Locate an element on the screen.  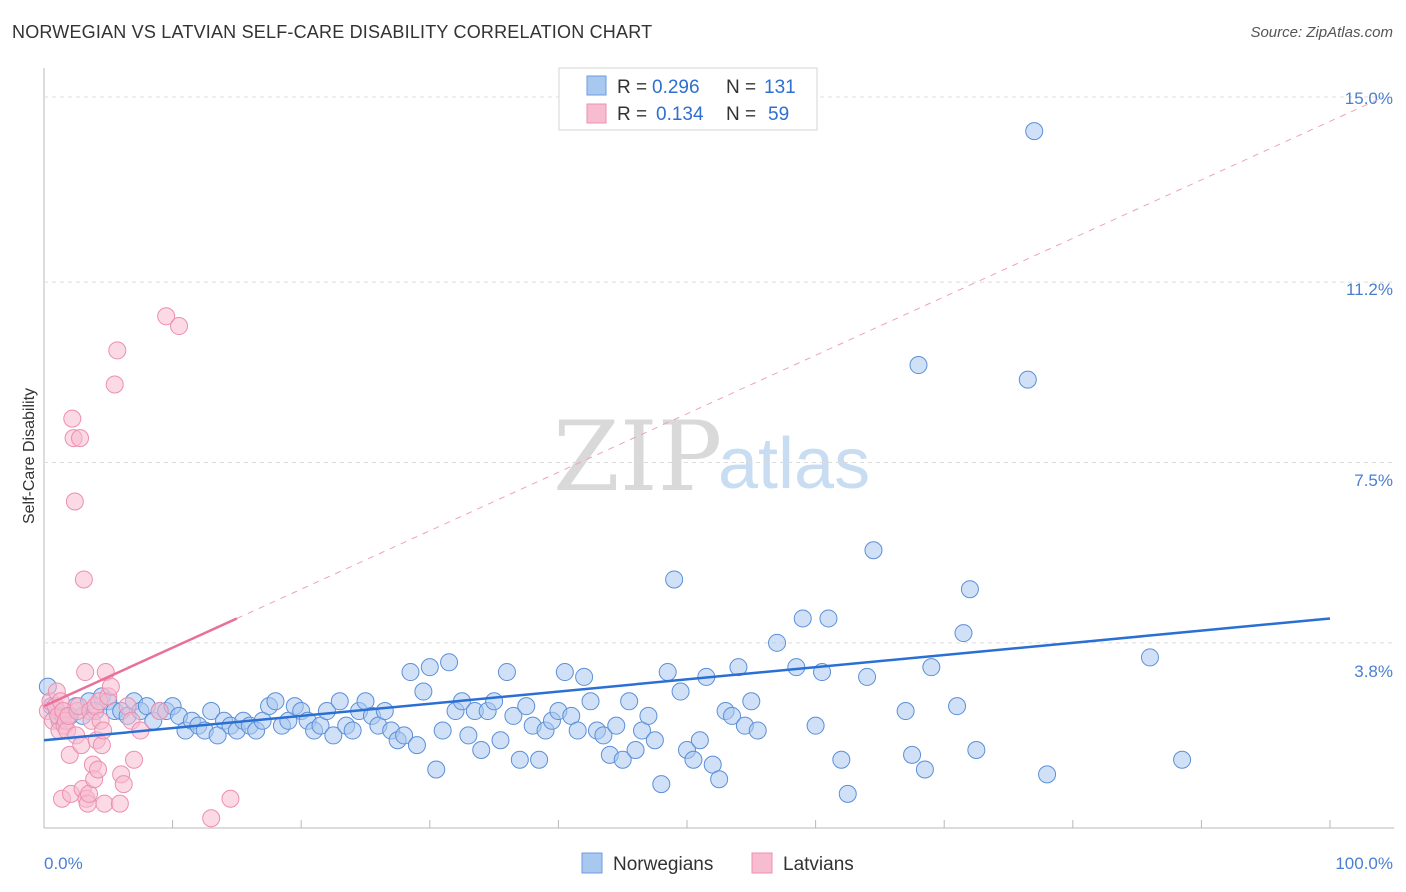
y-tick-label: 7.5% is located at coordinates (1373, 480).